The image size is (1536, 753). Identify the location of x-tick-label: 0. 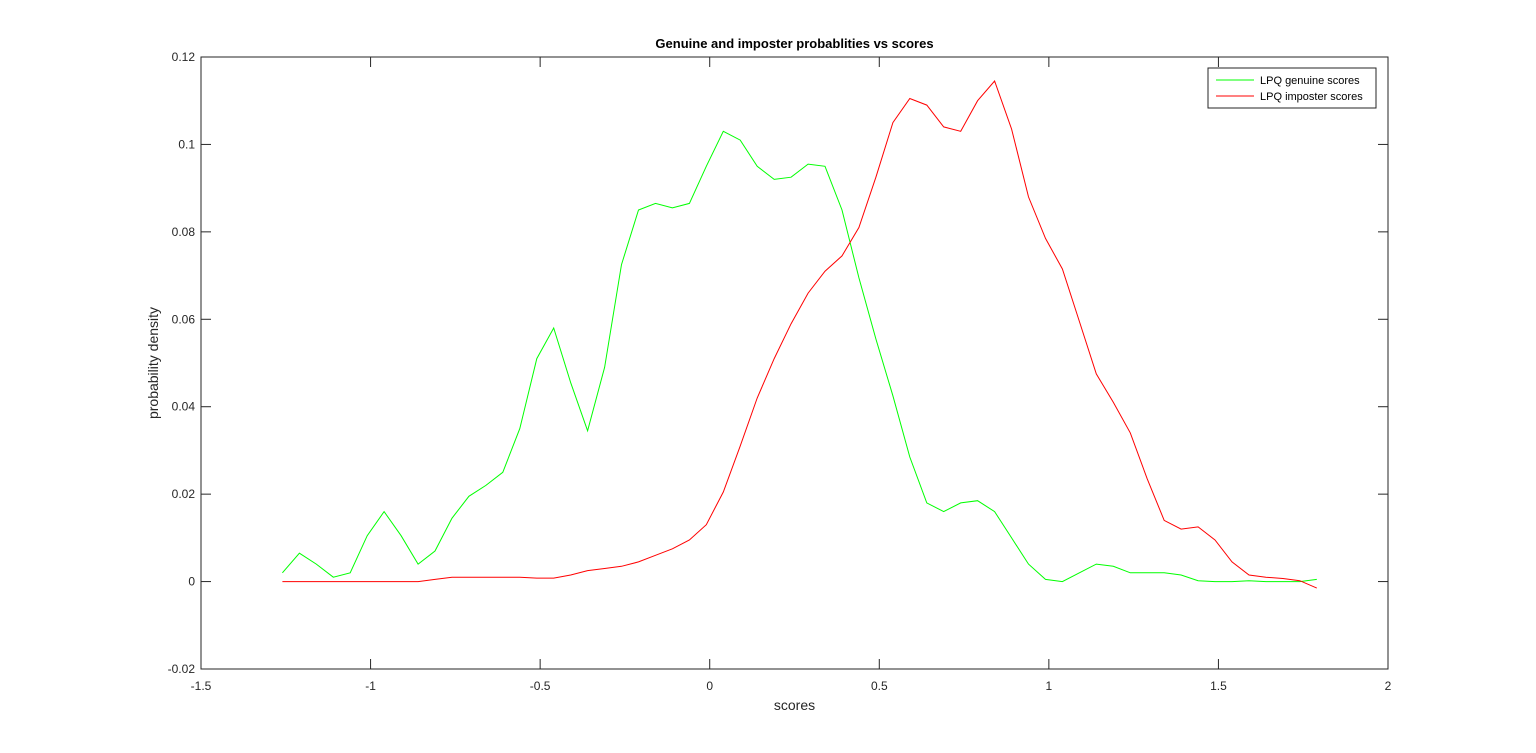
(709, 686).